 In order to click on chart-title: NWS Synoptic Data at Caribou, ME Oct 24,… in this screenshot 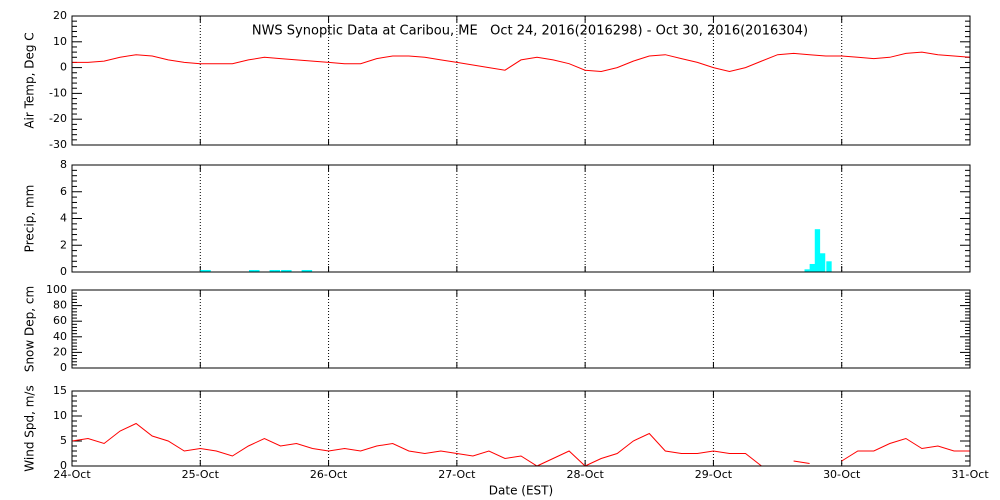, I will do `click(530, 31)`.